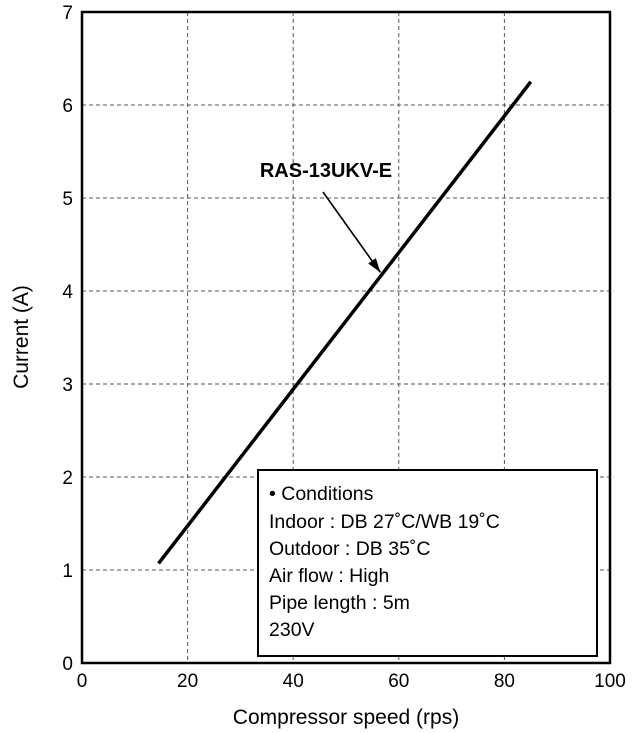  What do you see at coordinates (21, 337) in the screenshot?
I see `y-axis-title: Current (A)` at bounding box center [21, 337].